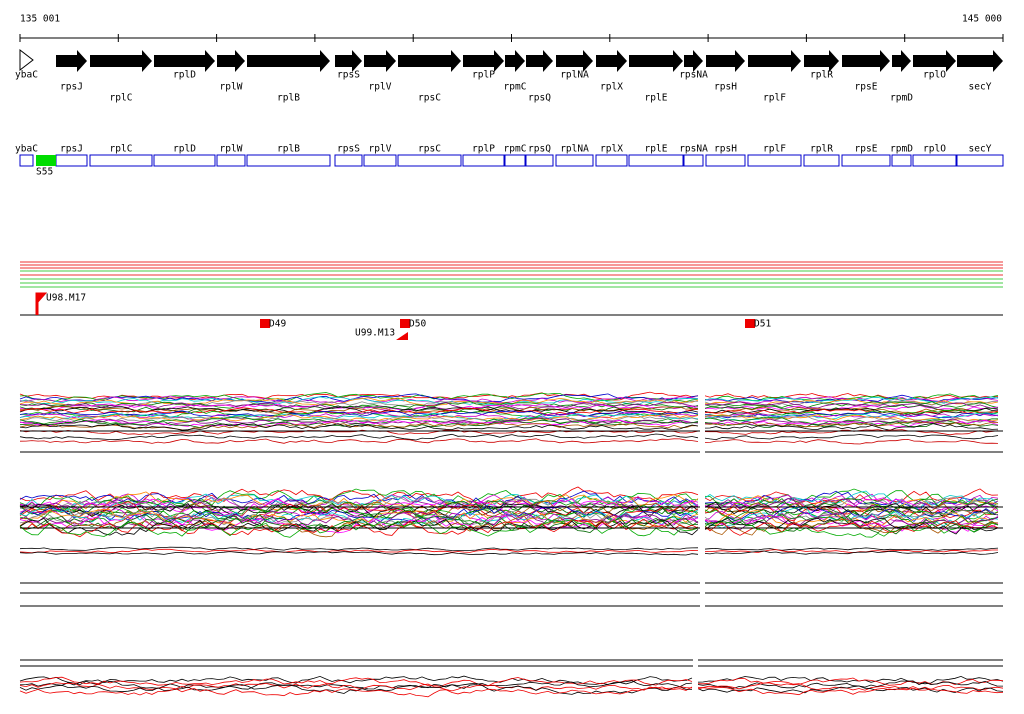  I want to click on gene-label: rpmD, so click(901, 98).